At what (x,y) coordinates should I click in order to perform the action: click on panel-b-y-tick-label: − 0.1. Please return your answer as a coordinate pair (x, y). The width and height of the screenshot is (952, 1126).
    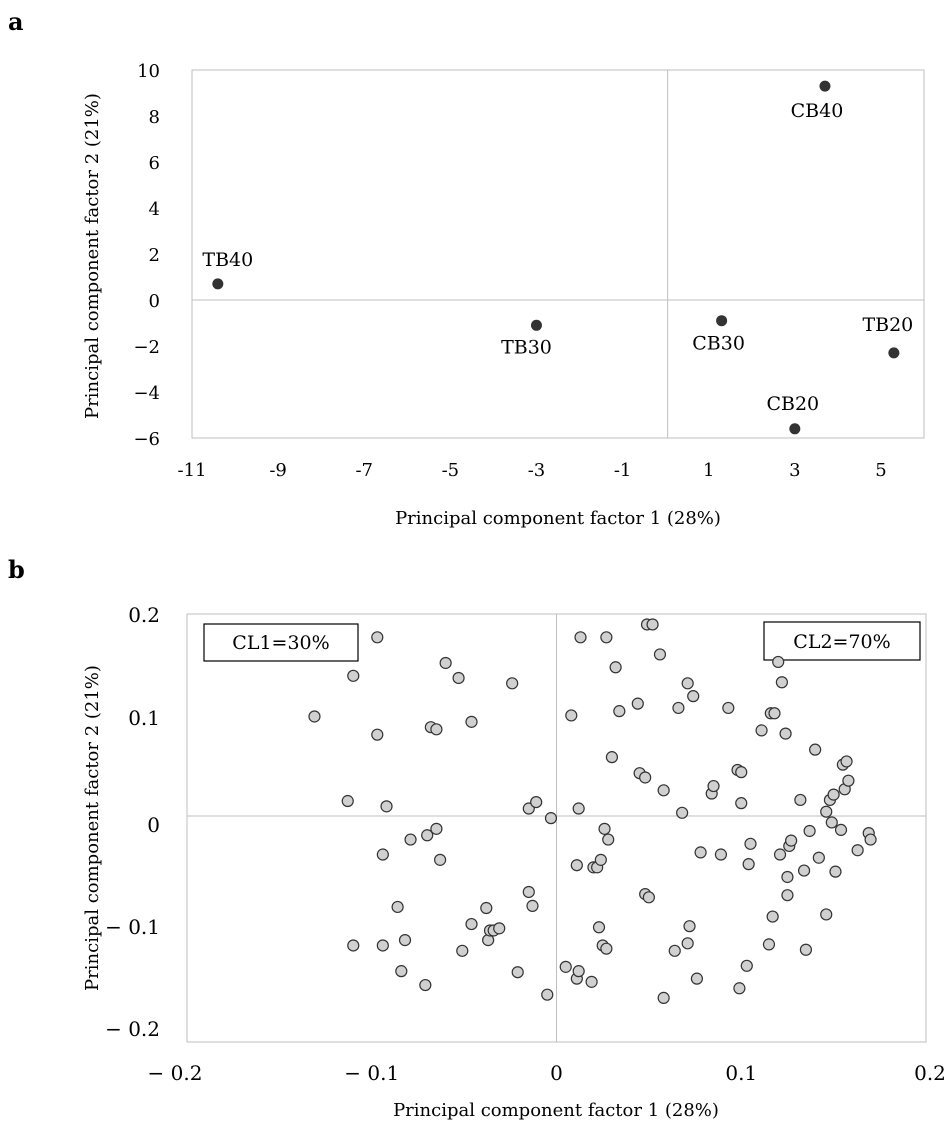
    Looking at the image, I should click on (132, 927).